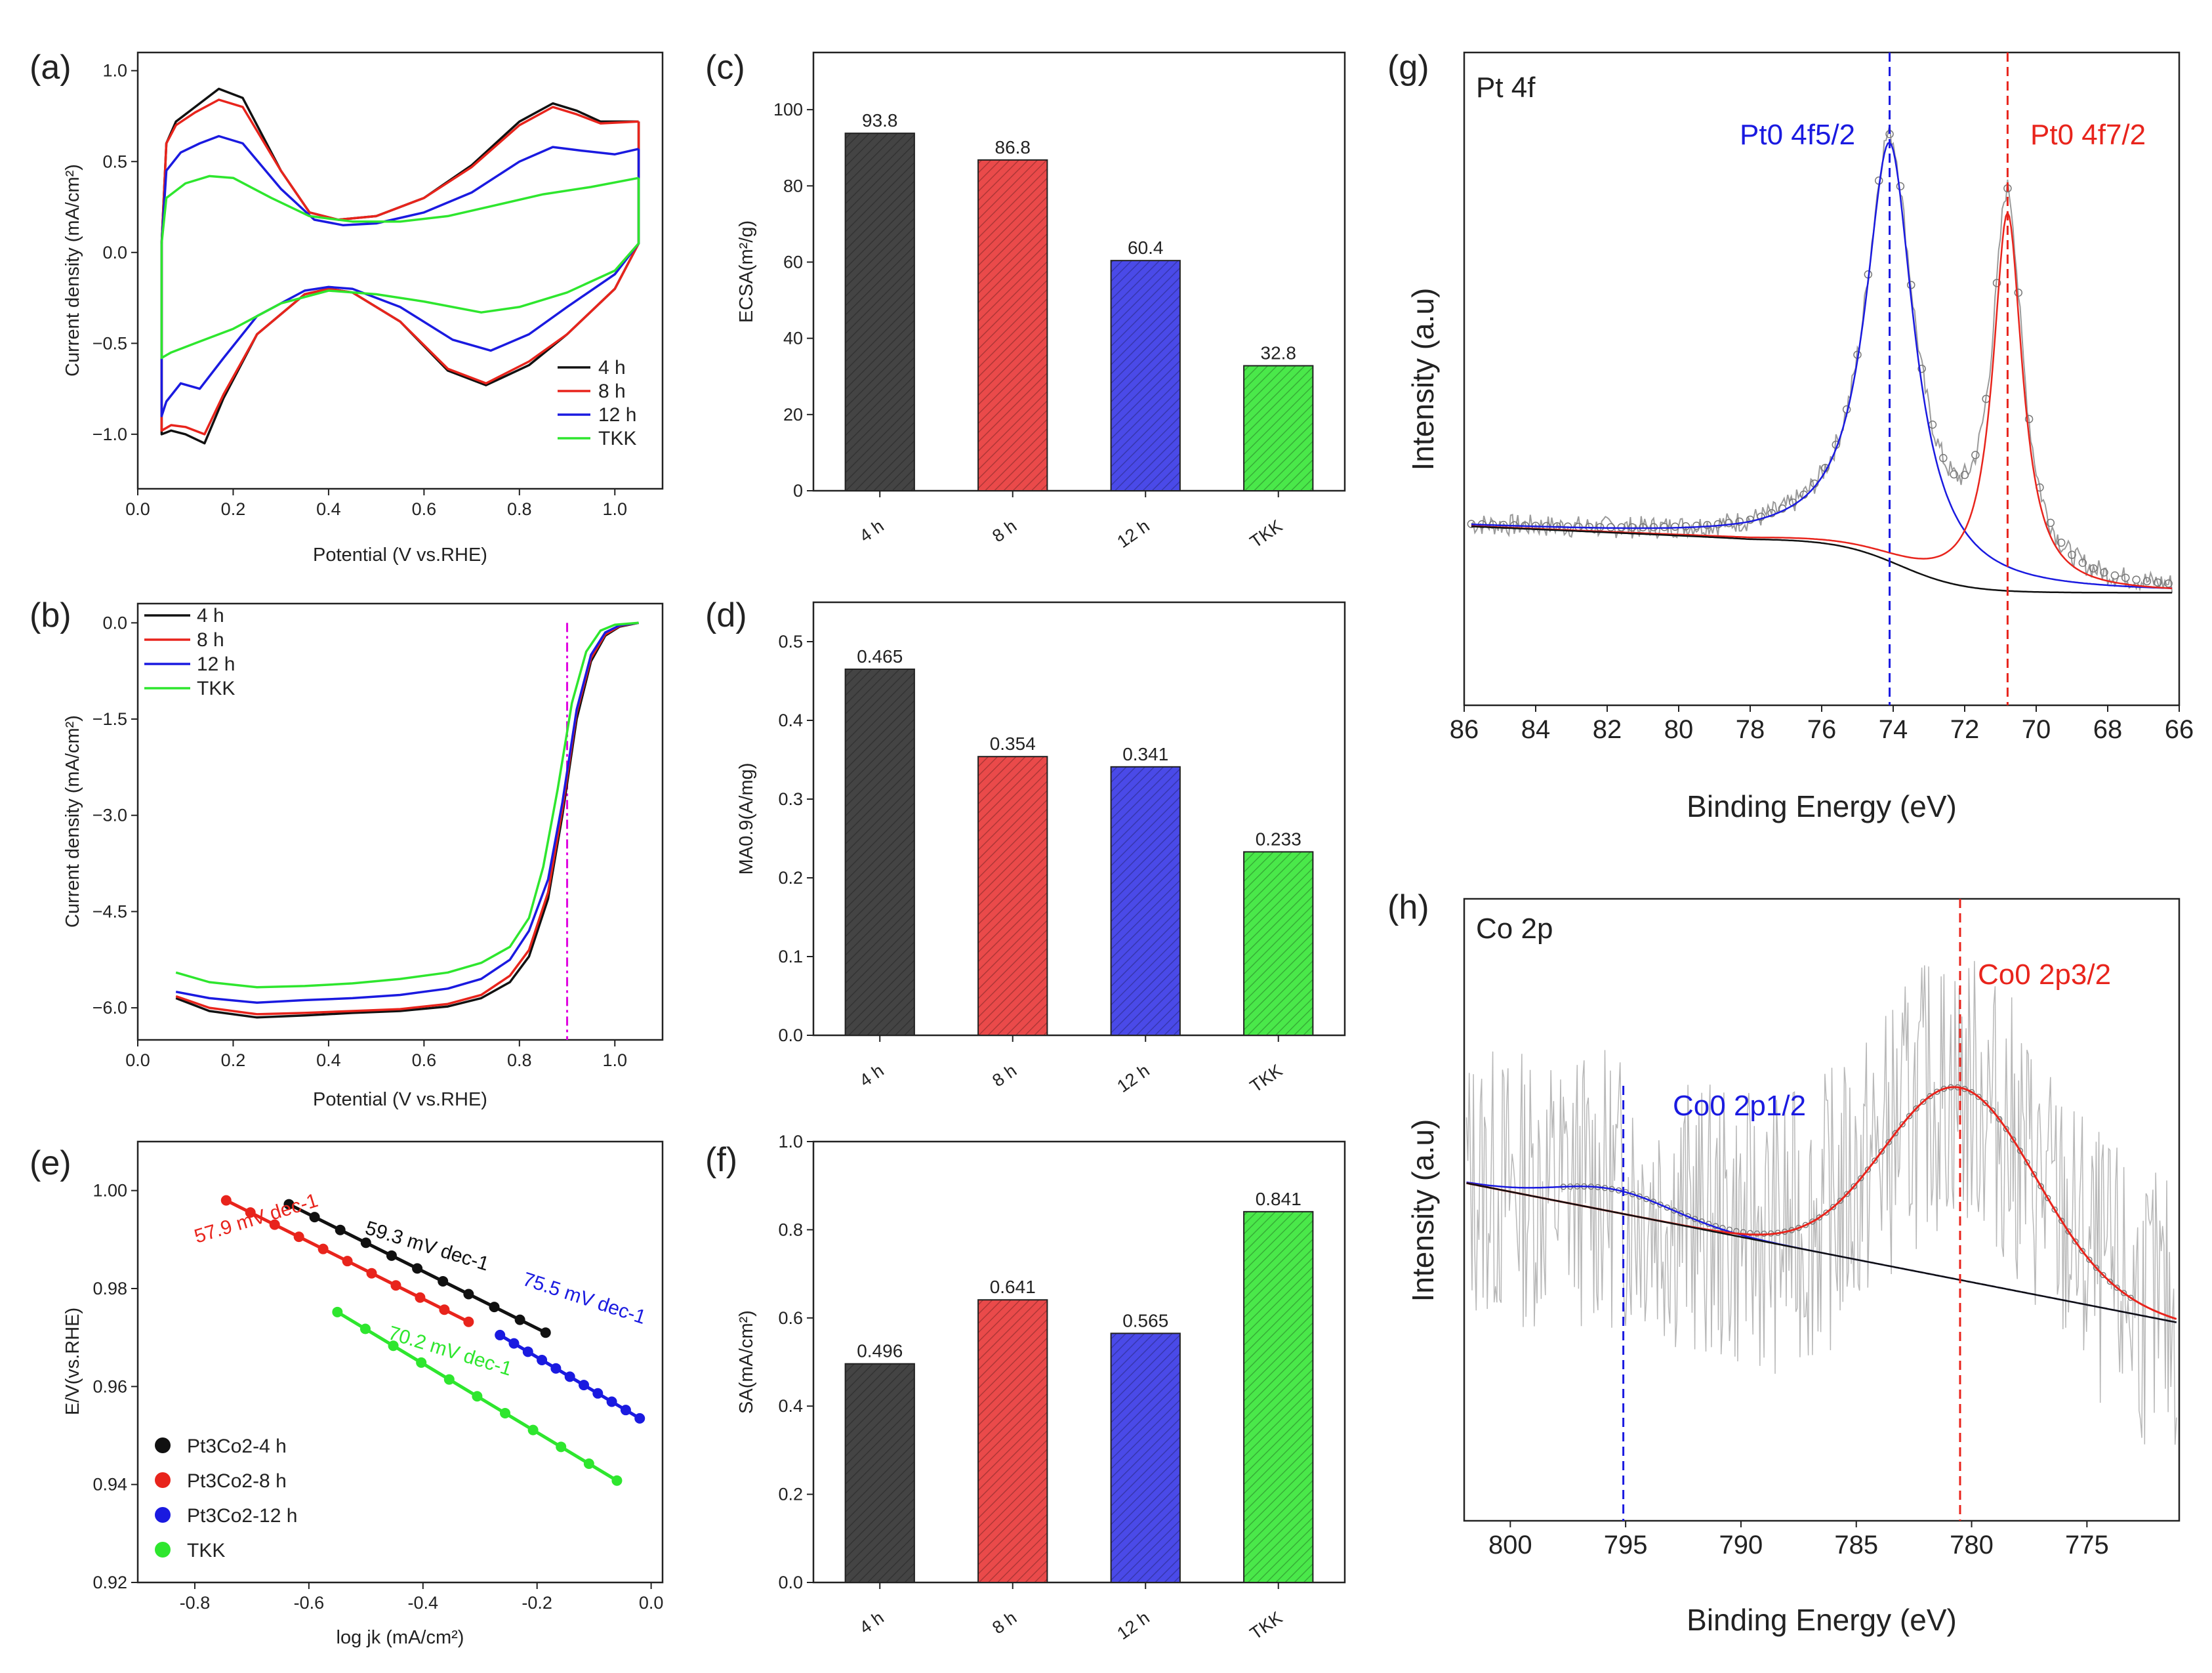 The height and width of the screenshot is (1673, 2212). I want to click on raw-spectrum, so click(1821, 1202).